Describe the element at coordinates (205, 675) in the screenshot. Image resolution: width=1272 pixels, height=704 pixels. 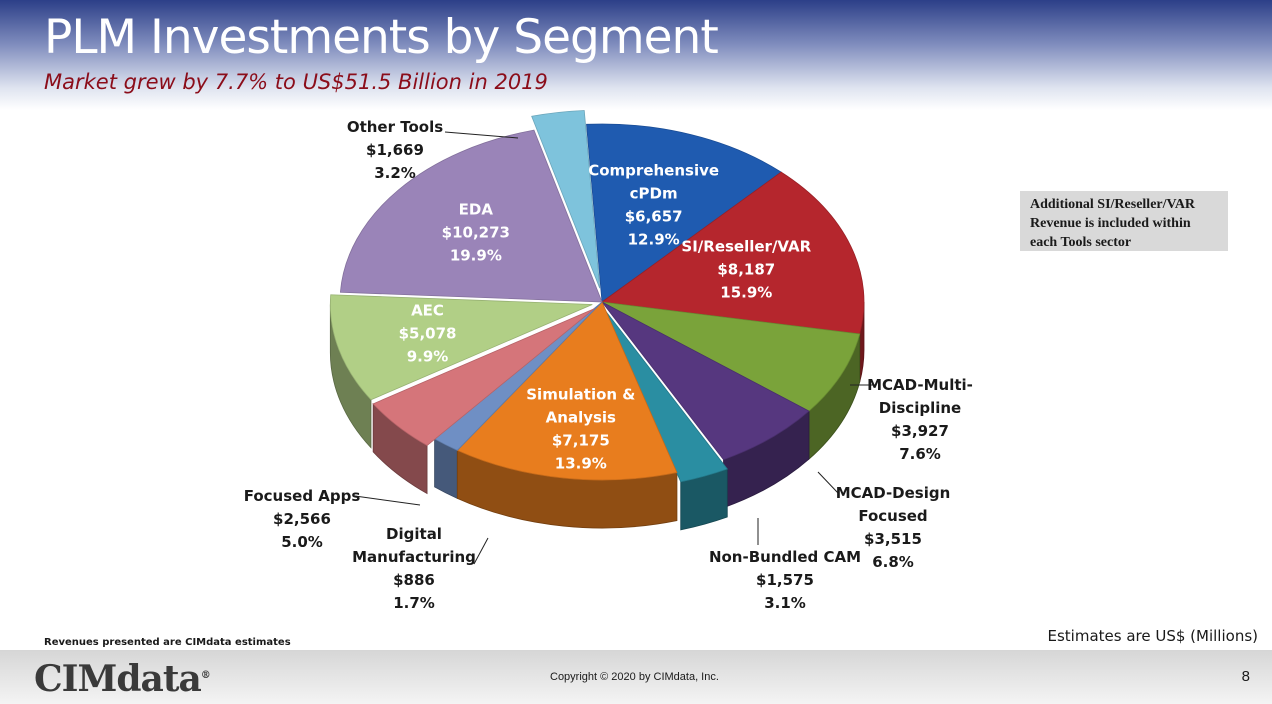
I see `logo-registered-mark: ®` at that location.